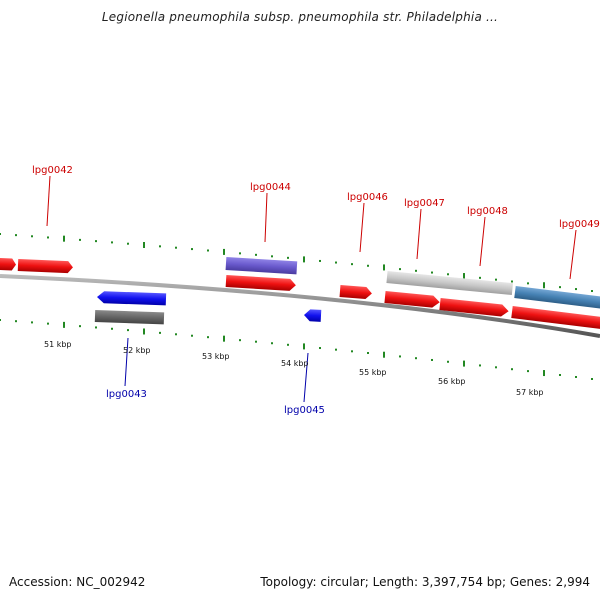  What do you see at coordinates (313, 315) in the screenshot?
I see `gene-lpg0045-arrow` at bounding box center [313, 315].